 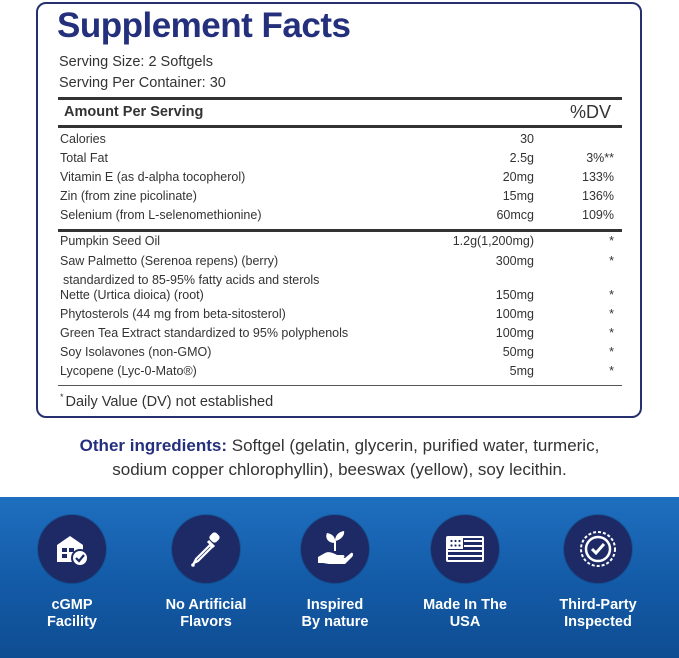 I want to click on footnote-text: Daily Value (DV) not established, so click(x=169, y=402).